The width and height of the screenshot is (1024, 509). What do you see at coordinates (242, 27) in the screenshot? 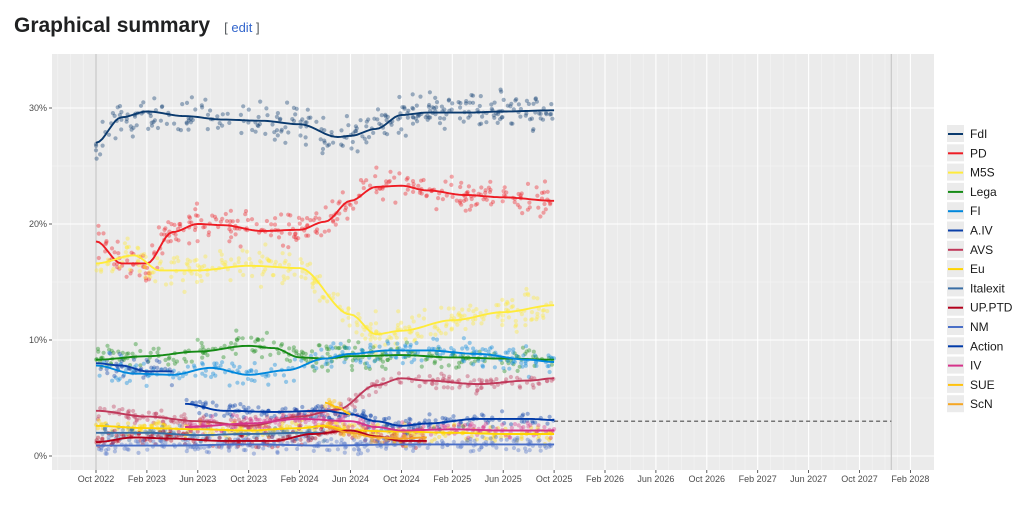
I see `edit-link: edit` at bounding box center [242, 27].